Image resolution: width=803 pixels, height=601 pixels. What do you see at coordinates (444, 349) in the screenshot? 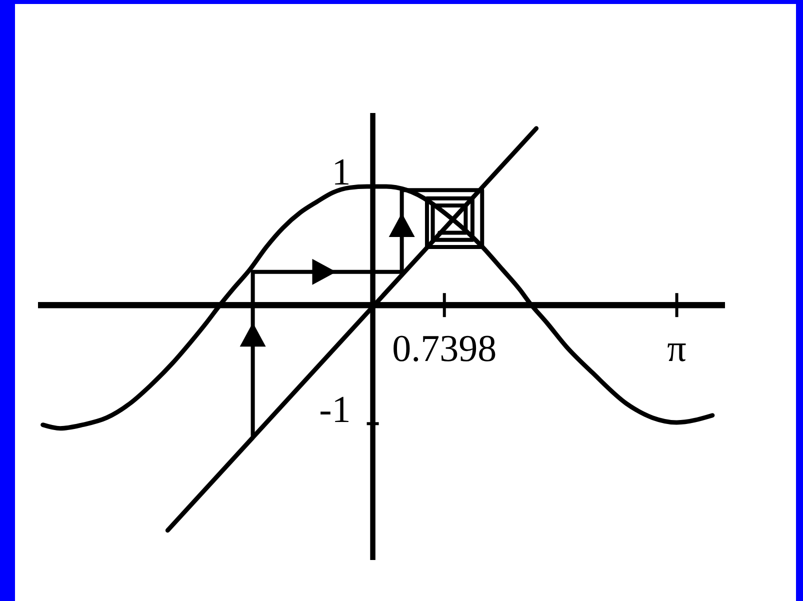
I see `x-tick-label: 0.7398` at bounding box center [444, 349].